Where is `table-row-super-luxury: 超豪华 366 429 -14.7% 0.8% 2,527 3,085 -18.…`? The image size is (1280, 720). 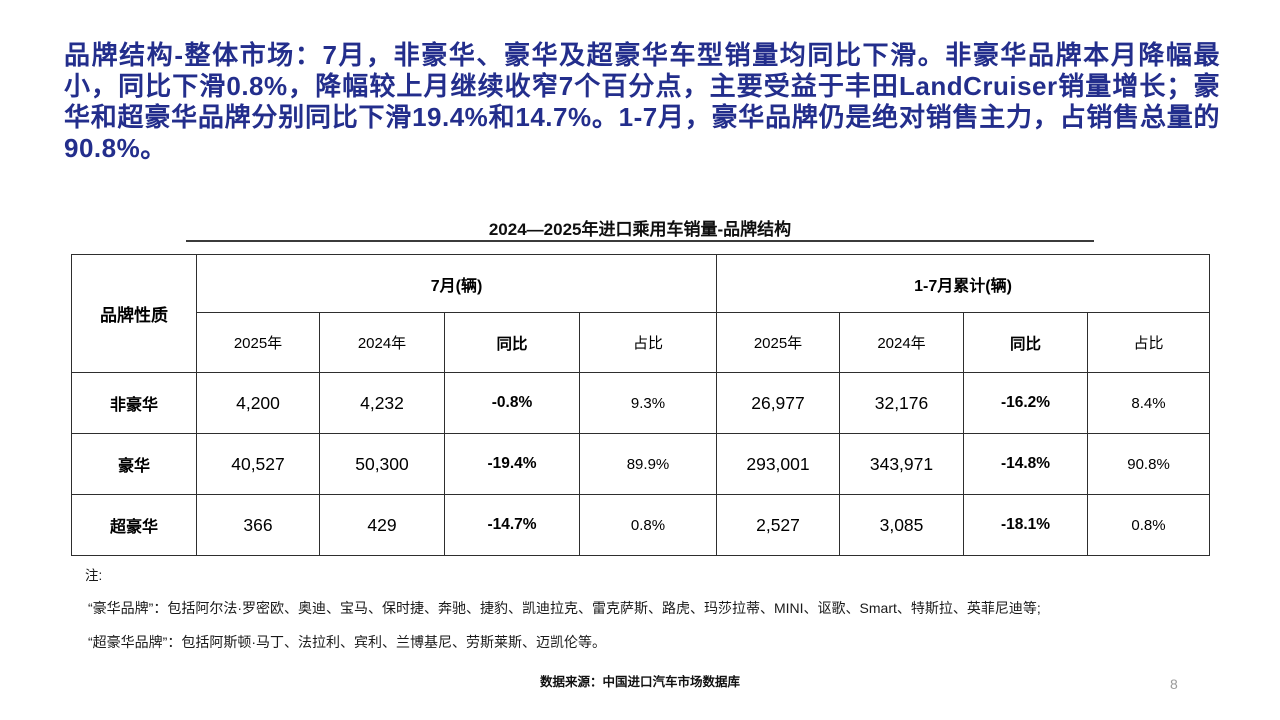
table-row-super-luxury: 超豪华 366 429 -14.7% 0.8% 2,527 3,085 -18.… is located at coordinates (641, 525).